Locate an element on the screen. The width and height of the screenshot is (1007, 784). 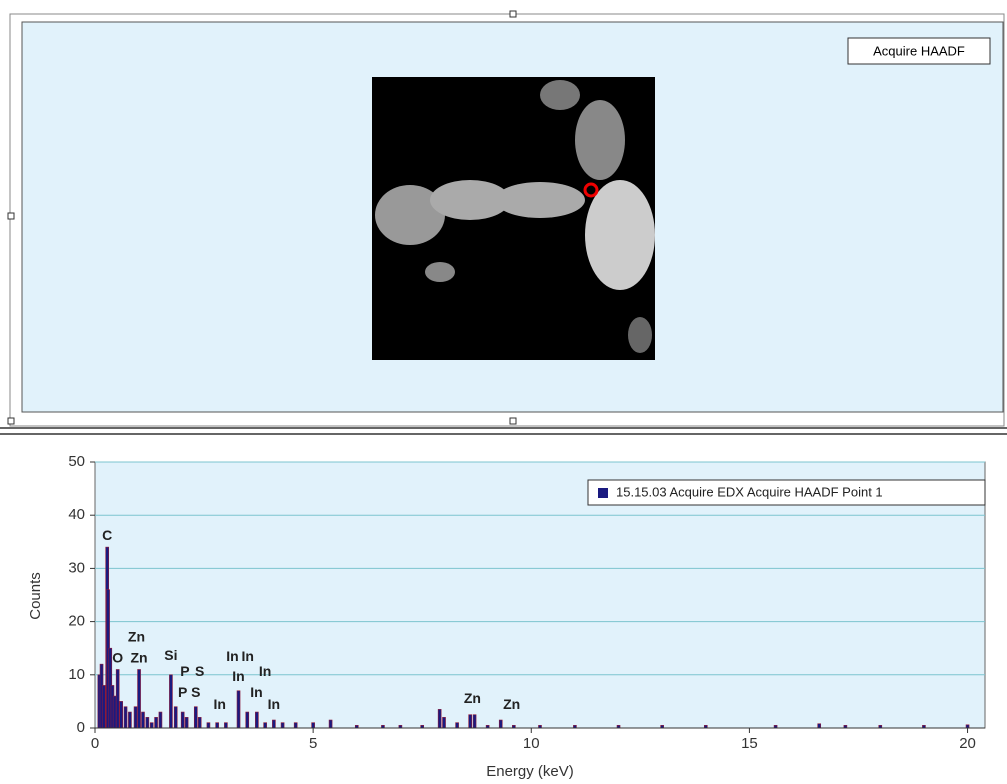
particles is located at coordinates (515, 216).